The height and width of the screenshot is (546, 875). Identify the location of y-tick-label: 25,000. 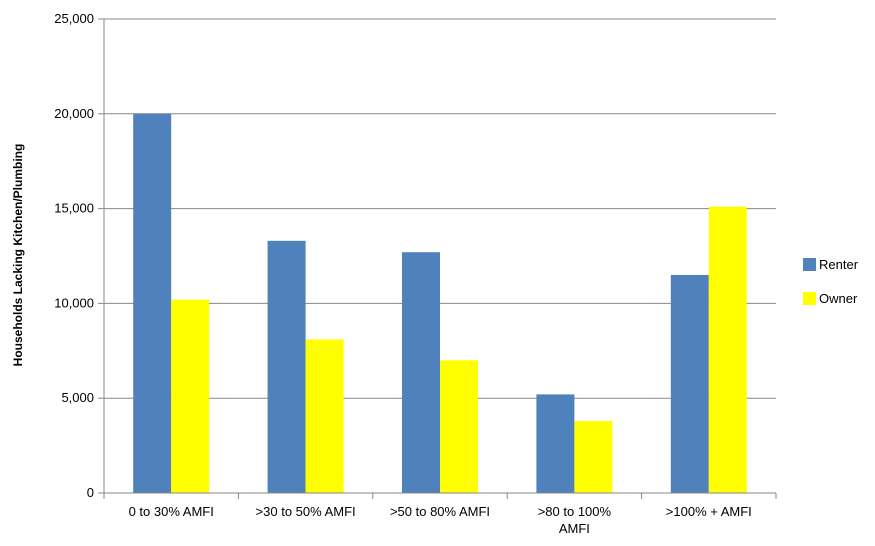
(74, 18).